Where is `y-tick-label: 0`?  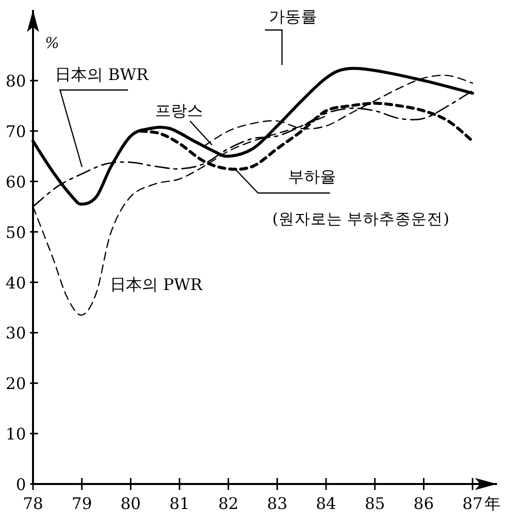 y-tick-label: 0 is located at coordinates (21, 484).